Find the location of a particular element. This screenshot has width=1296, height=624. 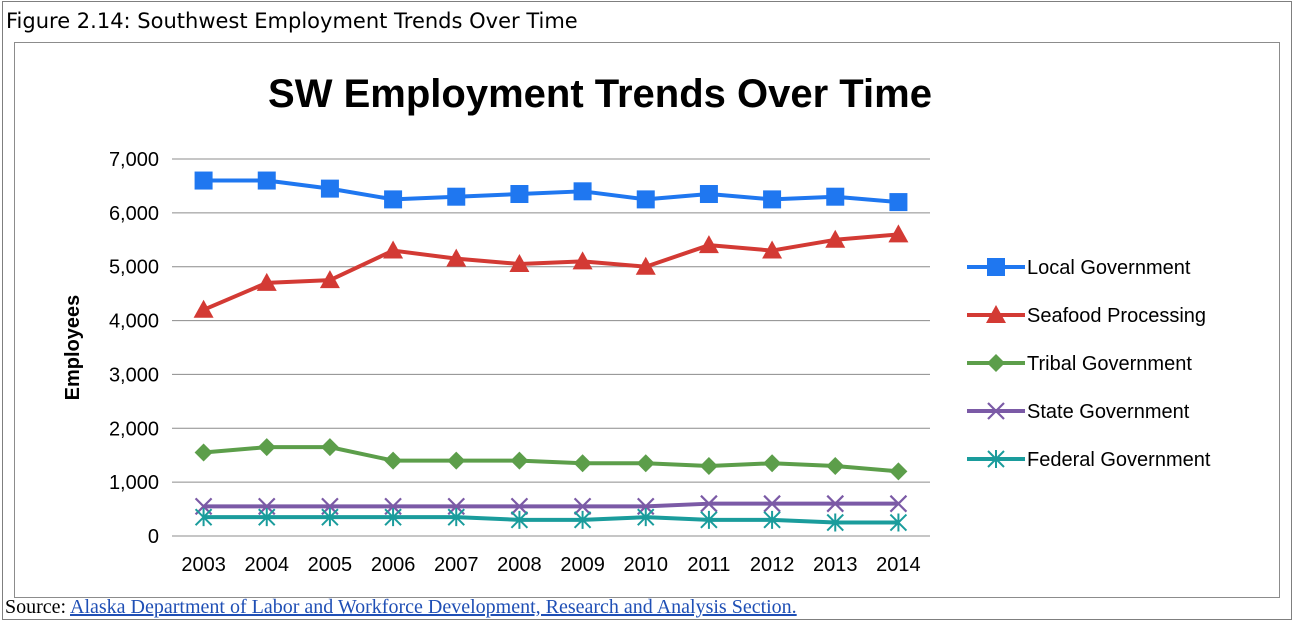

x-tick-label: 2012 is located at coordinates (772, 565).